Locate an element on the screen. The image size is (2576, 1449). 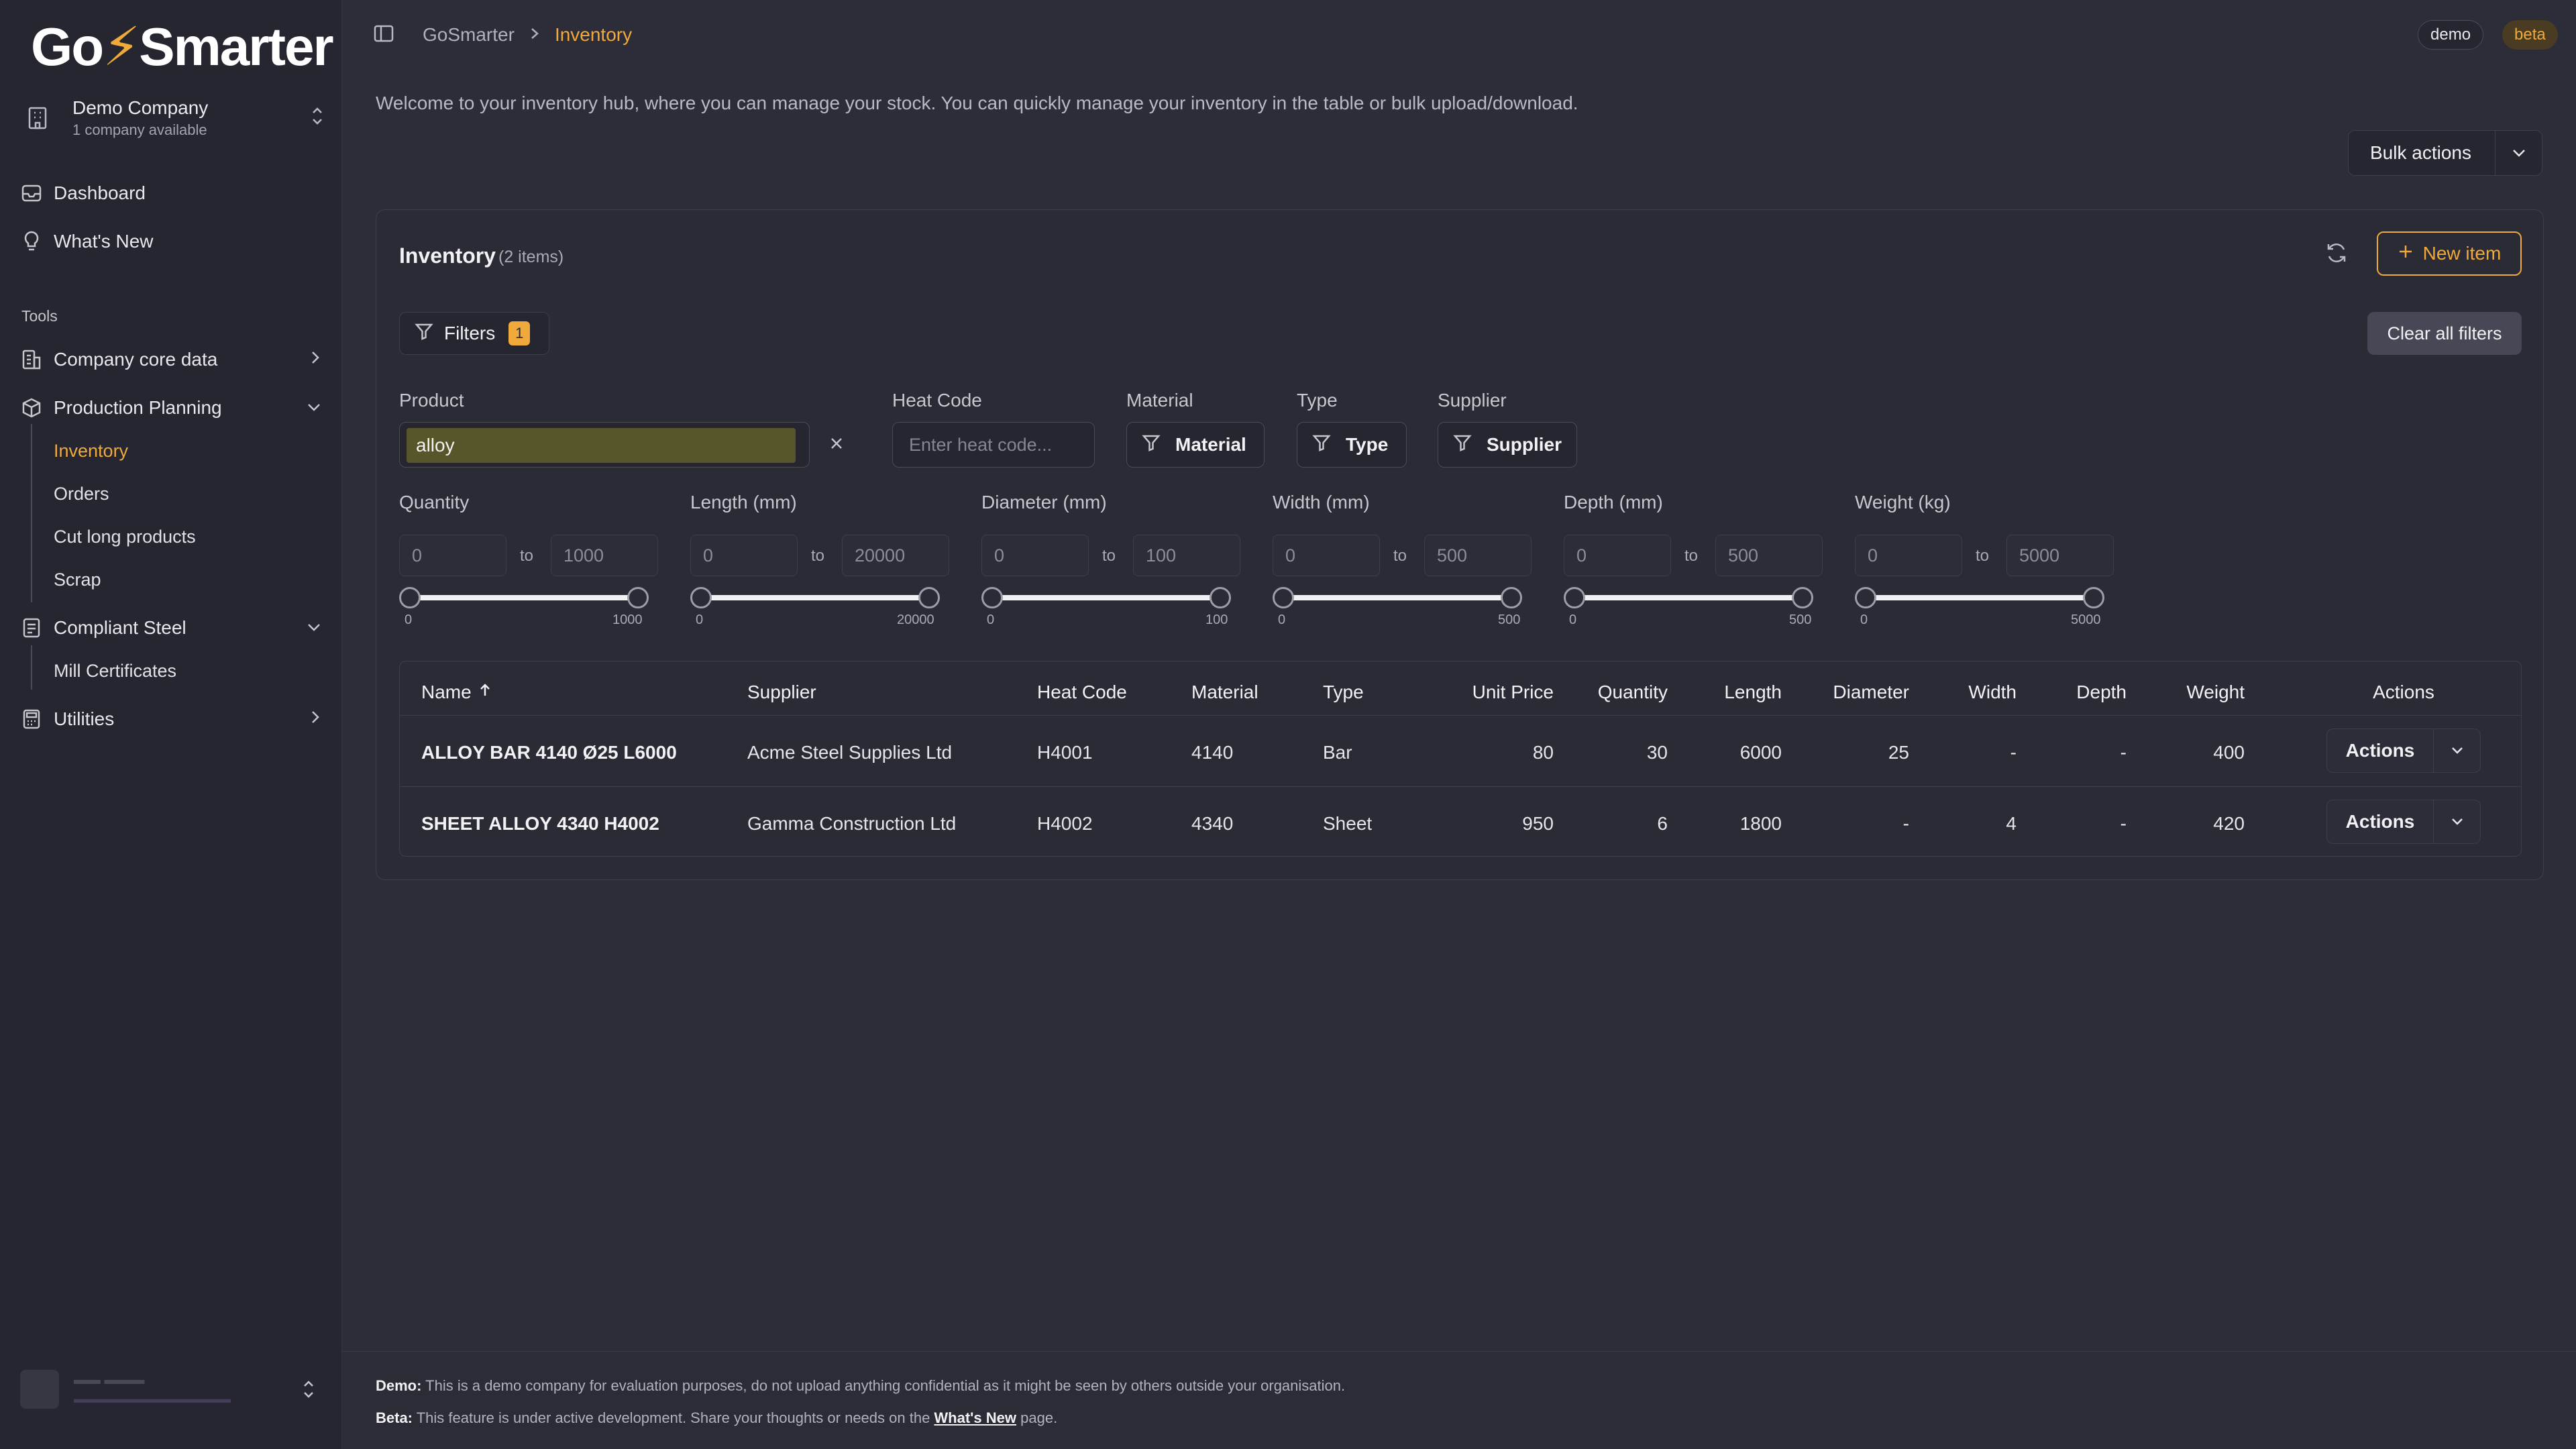
column-header-quantity: Quantity is located at coordinates (1632, 692).